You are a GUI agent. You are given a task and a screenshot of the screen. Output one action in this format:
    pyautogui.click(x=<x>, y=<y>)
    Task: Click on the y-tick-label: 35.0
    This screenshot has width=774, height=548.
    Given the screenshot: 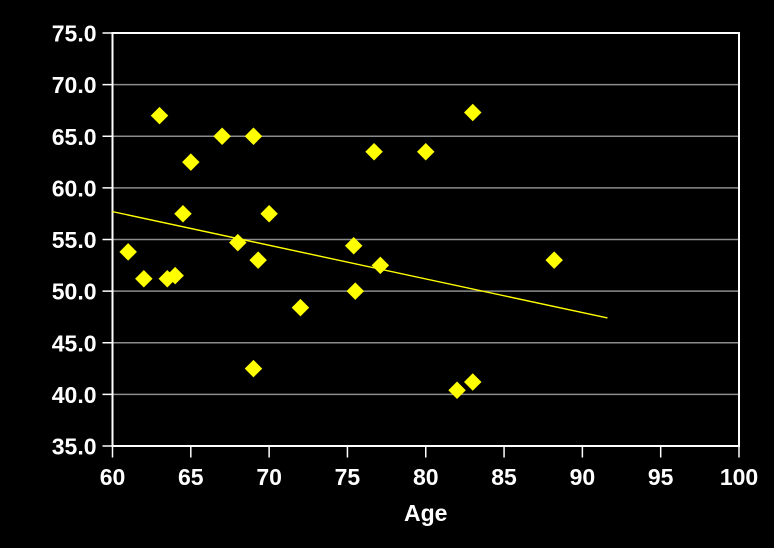 What is the action you would take?
    pyautogui.click(x=74, y=447)
    